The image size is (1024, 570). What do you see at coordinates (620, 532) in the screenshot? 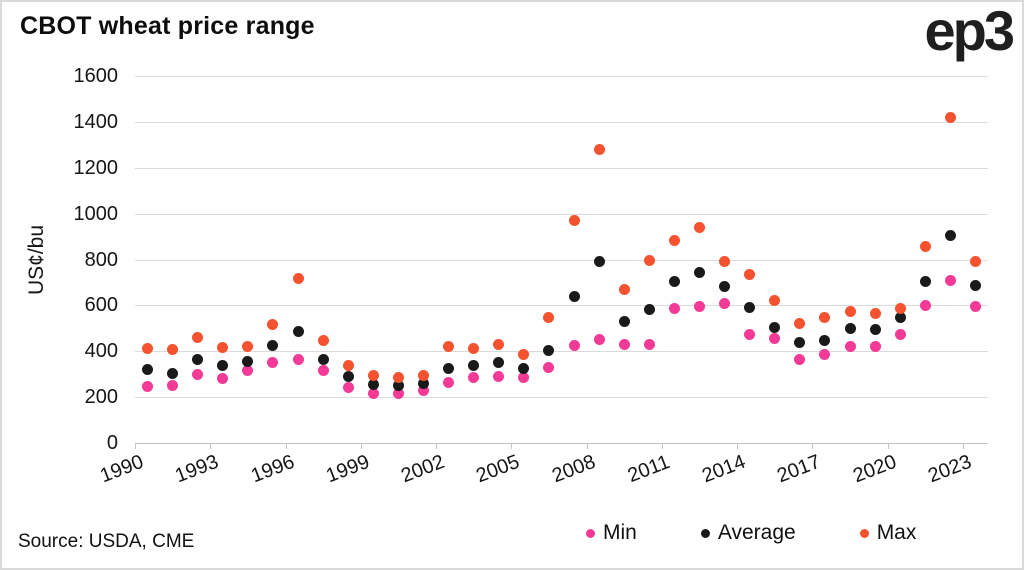
I see `legend-label: Min` at bounding box center [620, 532].